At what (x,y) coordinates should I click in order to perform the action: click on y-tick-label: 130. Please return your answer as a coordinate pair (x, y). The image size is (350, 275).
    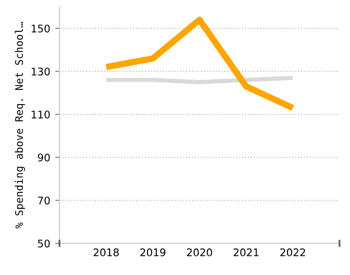
    Looking at the image, I should click on (41, 72).